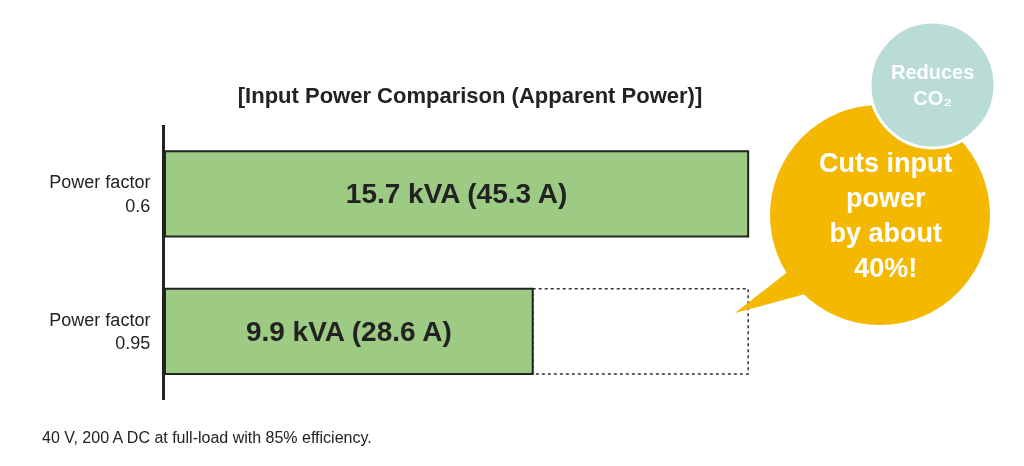  I want to click on data-label: 15.7 kVA (45.3 A), so click(456, 194).